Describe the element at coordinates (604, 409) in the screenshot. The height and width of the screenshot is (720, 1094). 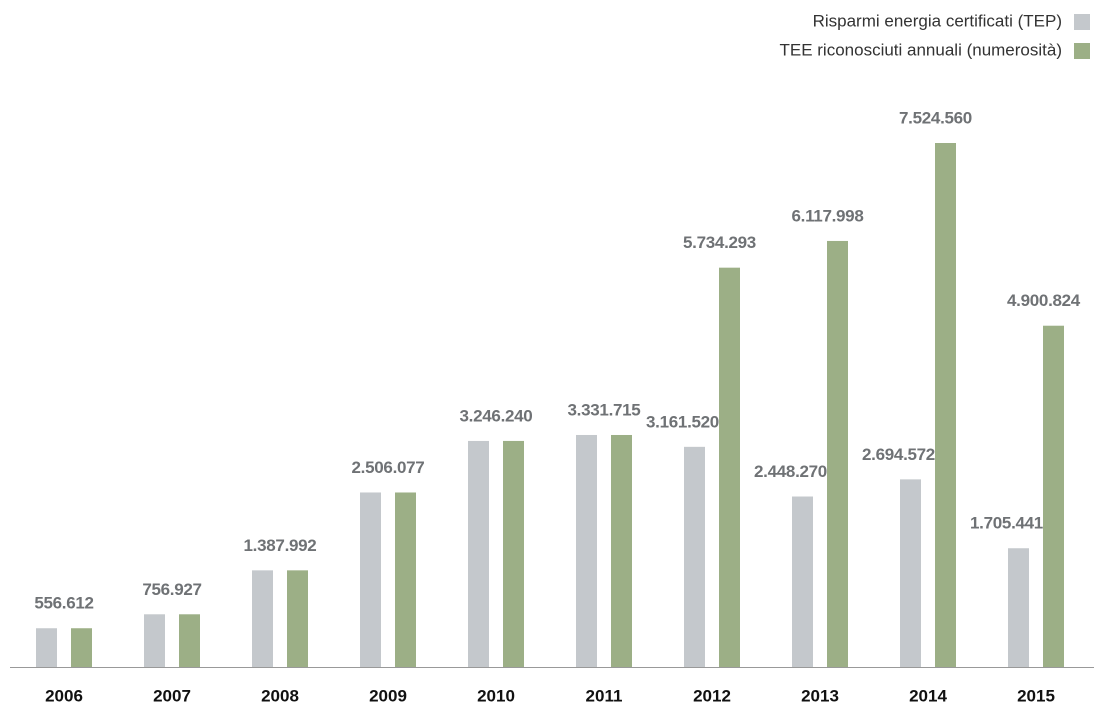
I see `value-label: 3.331.715` at that location.